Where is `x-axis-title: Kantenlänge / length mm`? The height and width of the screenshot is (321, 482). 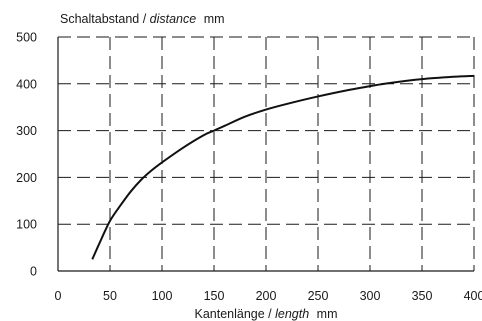 x-axis-title: Kantenlänge / length mm is located at coordinates (265, 314).